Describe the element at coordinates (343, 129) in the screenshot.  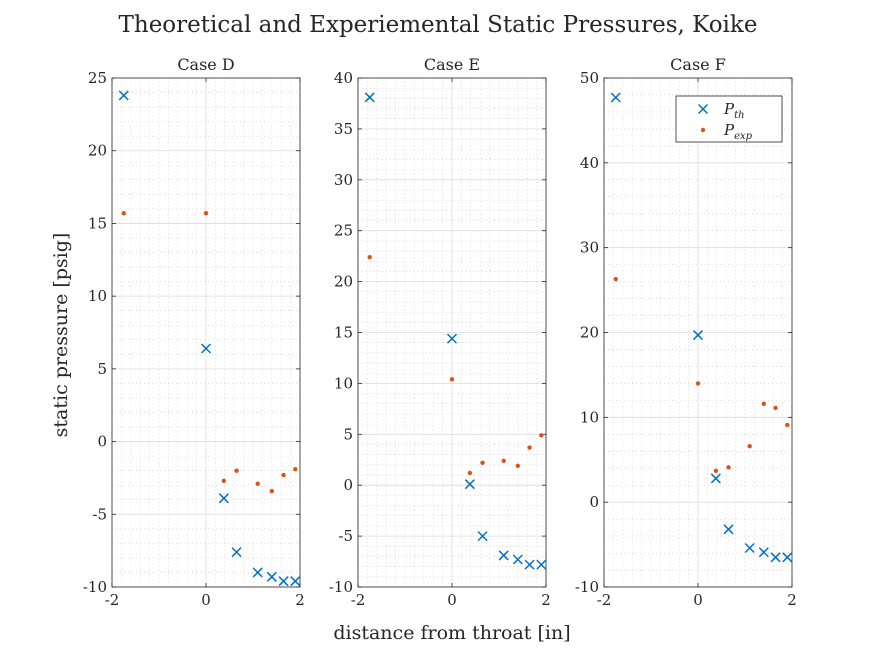
I see `y-tick-label: 35` at that location.